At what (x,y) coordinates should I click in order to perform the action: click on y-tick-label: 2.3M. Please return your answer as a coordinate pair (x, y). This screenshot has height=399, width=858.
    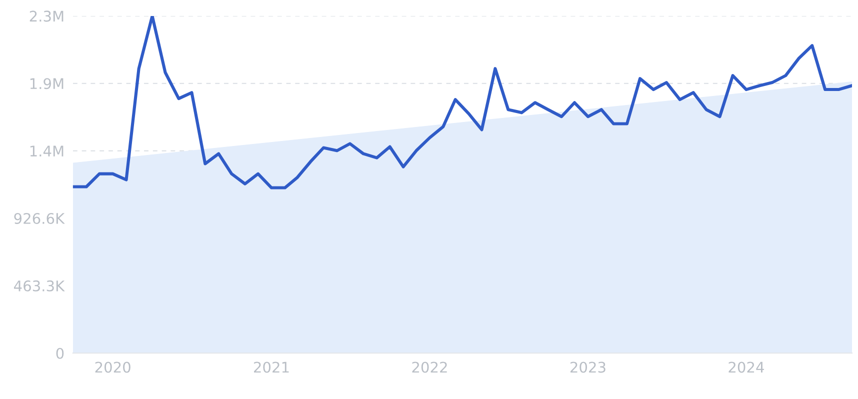
    Looking at the image, I should click on (47, 16).